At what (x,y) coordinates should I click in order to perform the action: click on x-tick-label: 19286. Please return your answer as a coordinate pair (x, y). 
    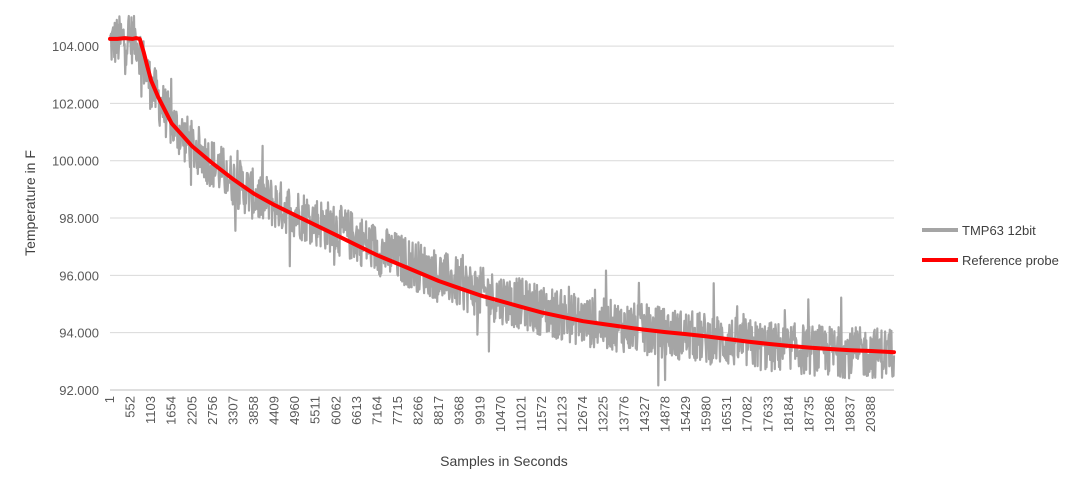
    Looking at the image, I should click on (829, 414).